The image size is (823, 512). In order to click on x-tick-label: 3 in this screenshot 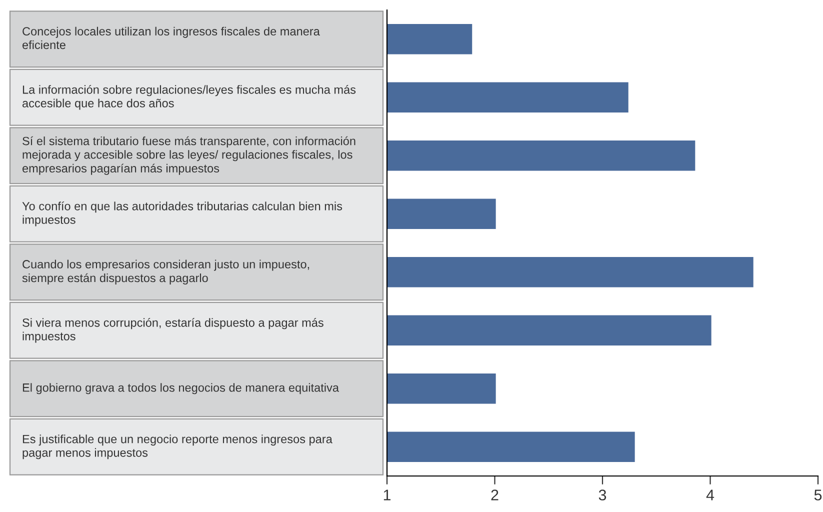, I will do `click(602, 495)`.